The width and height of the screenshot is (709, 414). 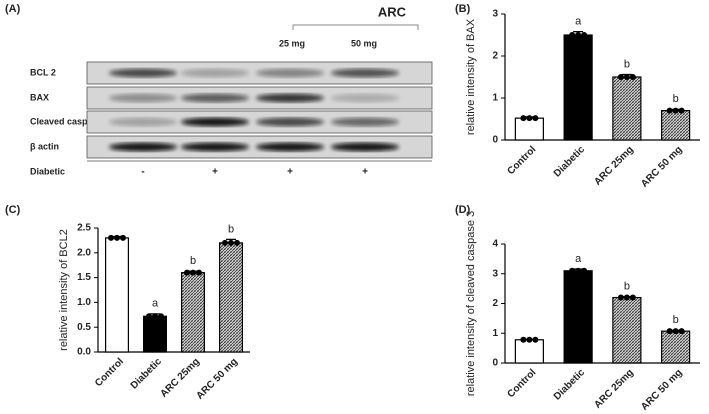 I want to click on dose-label: 25 mg, so click(x=292, y=43).